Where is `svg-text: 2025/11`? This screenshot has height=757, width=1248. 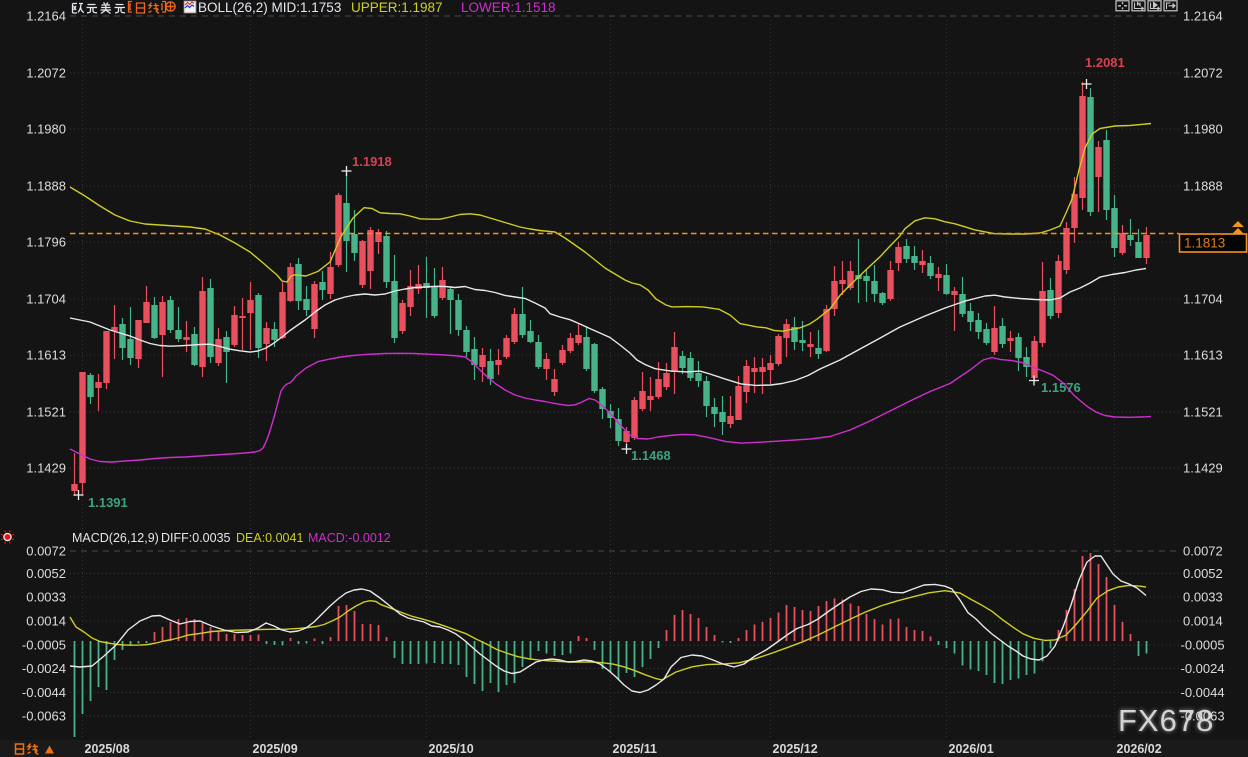
svg-text: 2025/11 is located at coordinates (635, 749).